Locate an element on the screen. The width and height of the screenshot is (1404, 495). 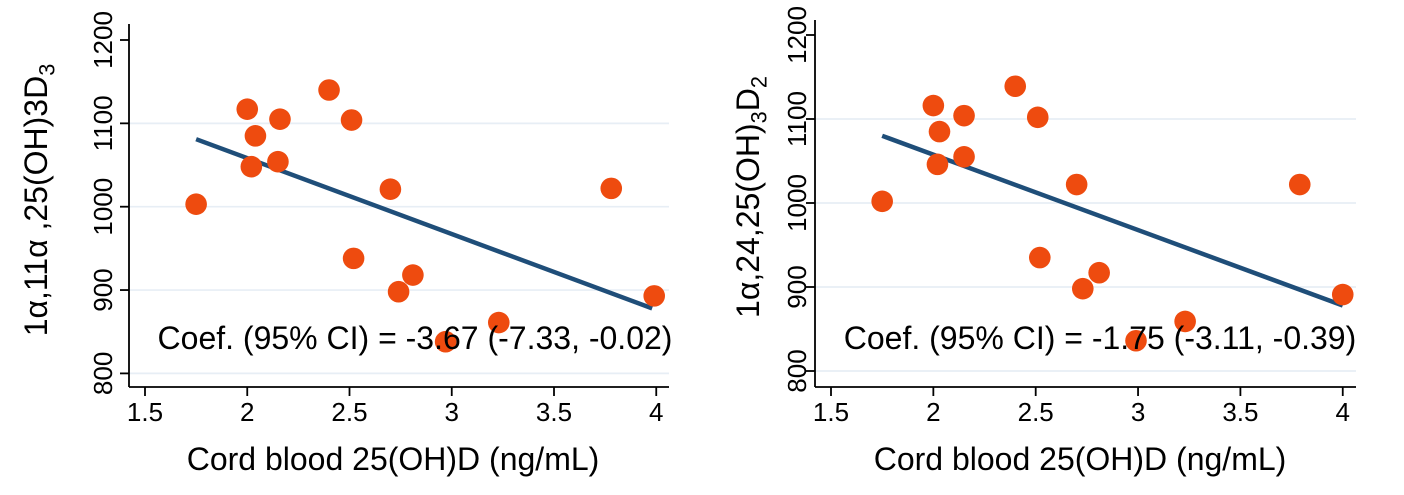
y-axis-title-segment: 1α,11α ,25(OH)3D is located at coordinates (36, 206).